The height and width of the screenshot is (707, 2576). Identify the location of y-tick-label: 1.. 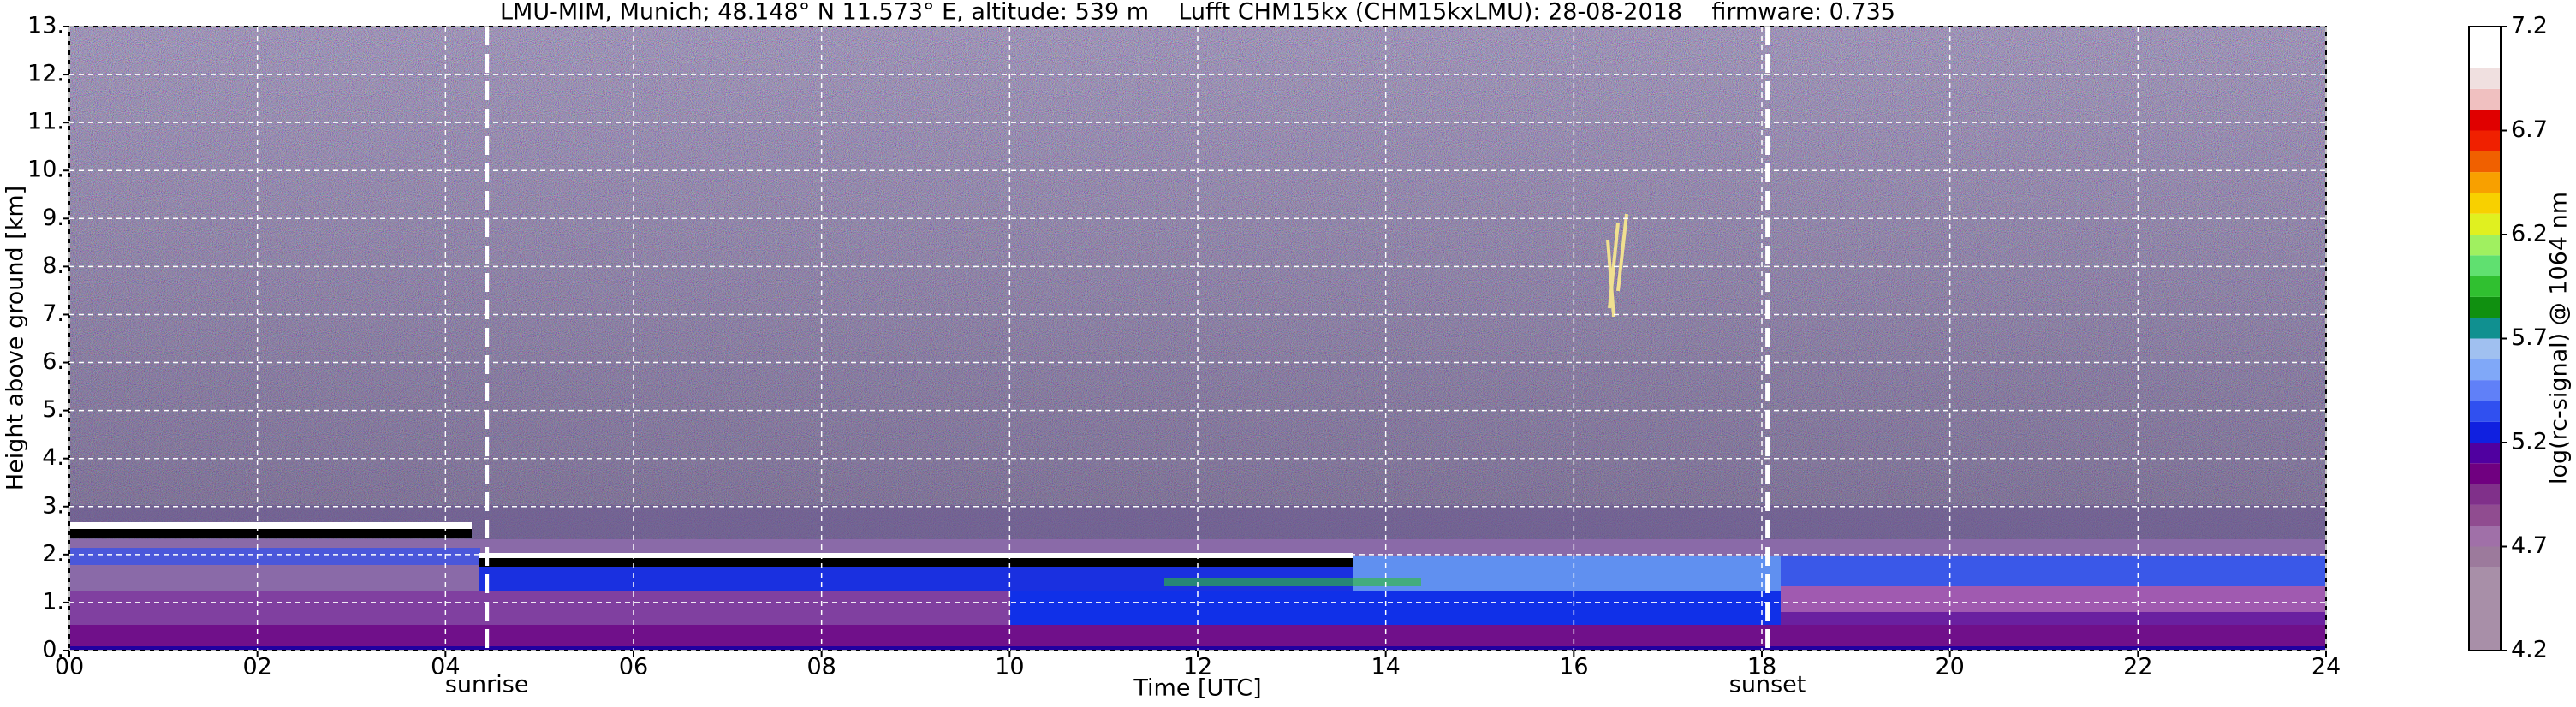
(53, 601).